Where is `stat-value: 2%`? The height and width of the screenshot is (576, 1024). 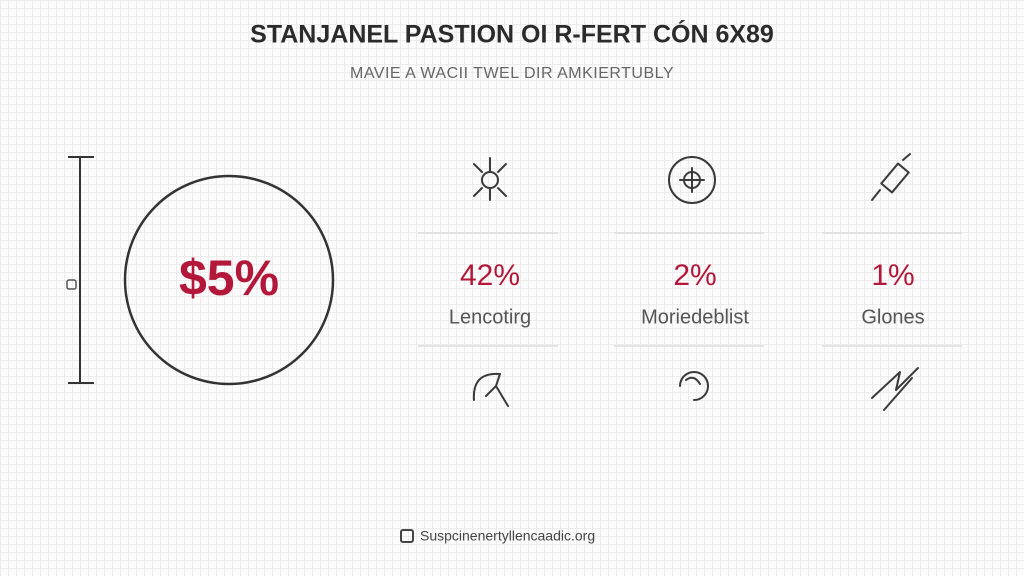
stat-value: 2% is located at coordinates (694, 275).